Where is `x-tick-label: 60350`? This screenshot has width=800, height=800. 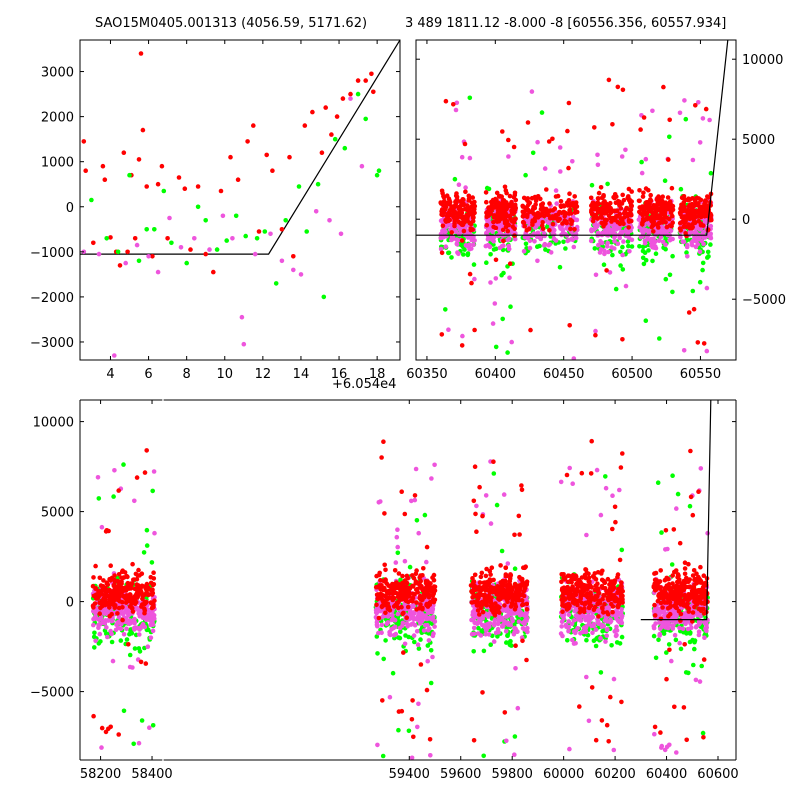 x-tick-label: 60350 is located at coordinates (426, 374).